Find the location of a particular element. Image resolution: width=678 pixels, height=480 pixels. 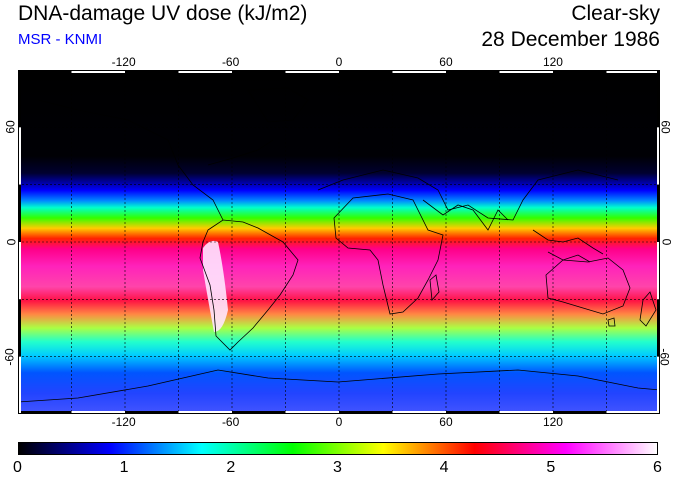

latitude-label-right: -60 is located at coordinates (664, 356).